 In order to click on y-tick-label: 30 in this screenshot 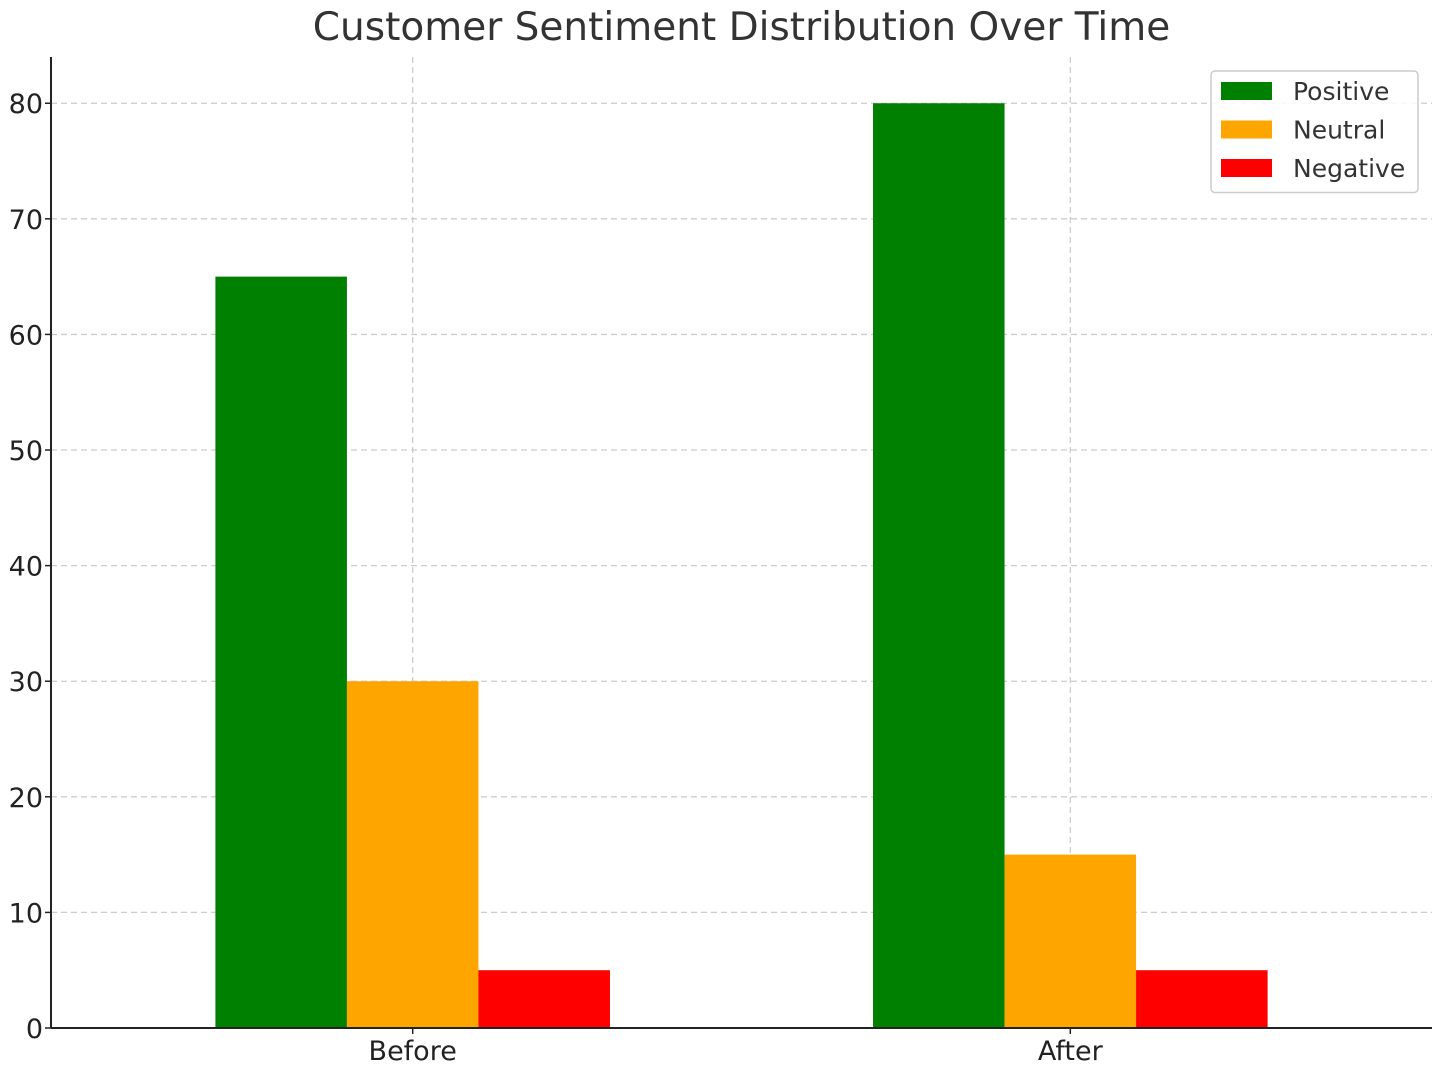, I will do `click(26, 682)`.